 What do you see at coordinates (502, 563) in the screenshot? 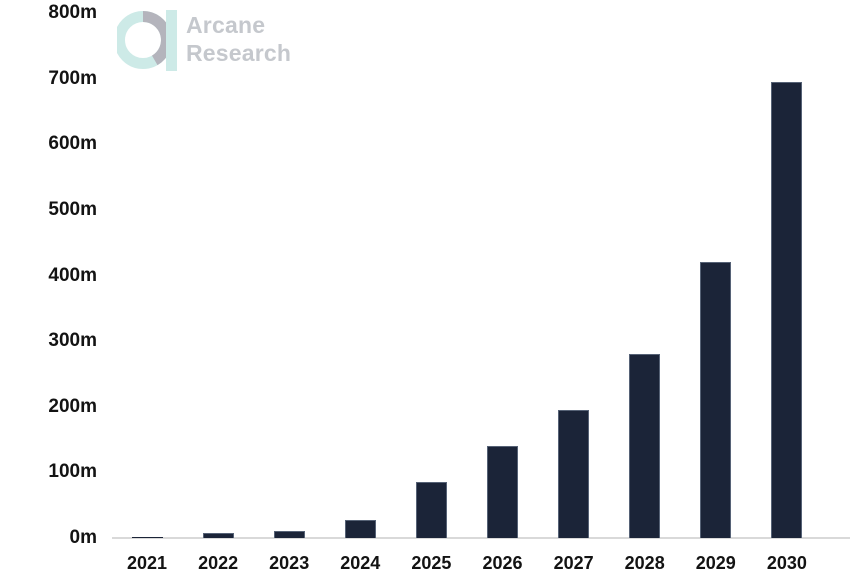
I see `x-axis-tick-2026: 2026` at bounding box center [502, 563].